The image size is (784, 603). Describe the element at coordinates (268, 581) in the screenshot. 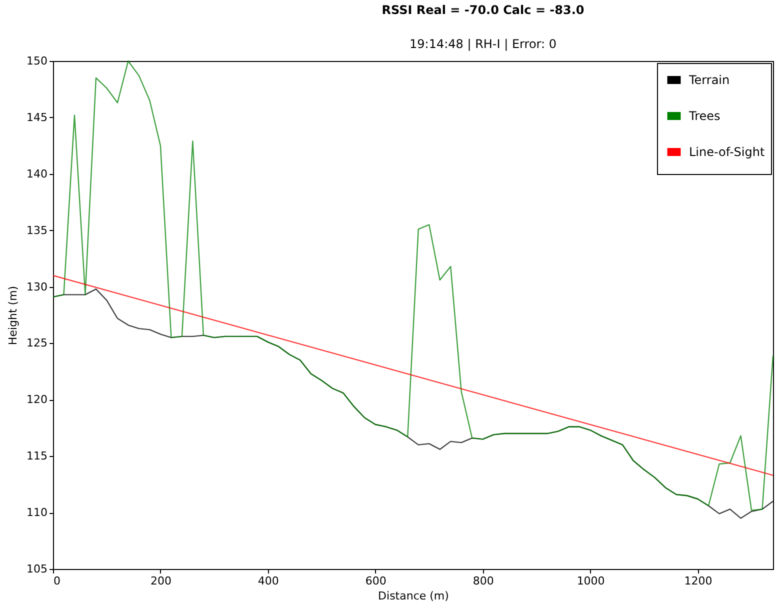

I see `x-tick-label: 400` at that location.